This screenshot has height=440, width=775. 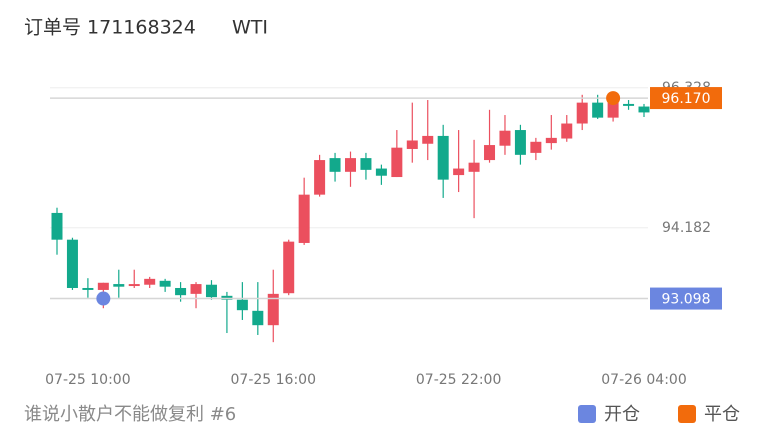 I want to click on footer: 谁说小散户不能做复利 #6, so click(x=130, y=414).